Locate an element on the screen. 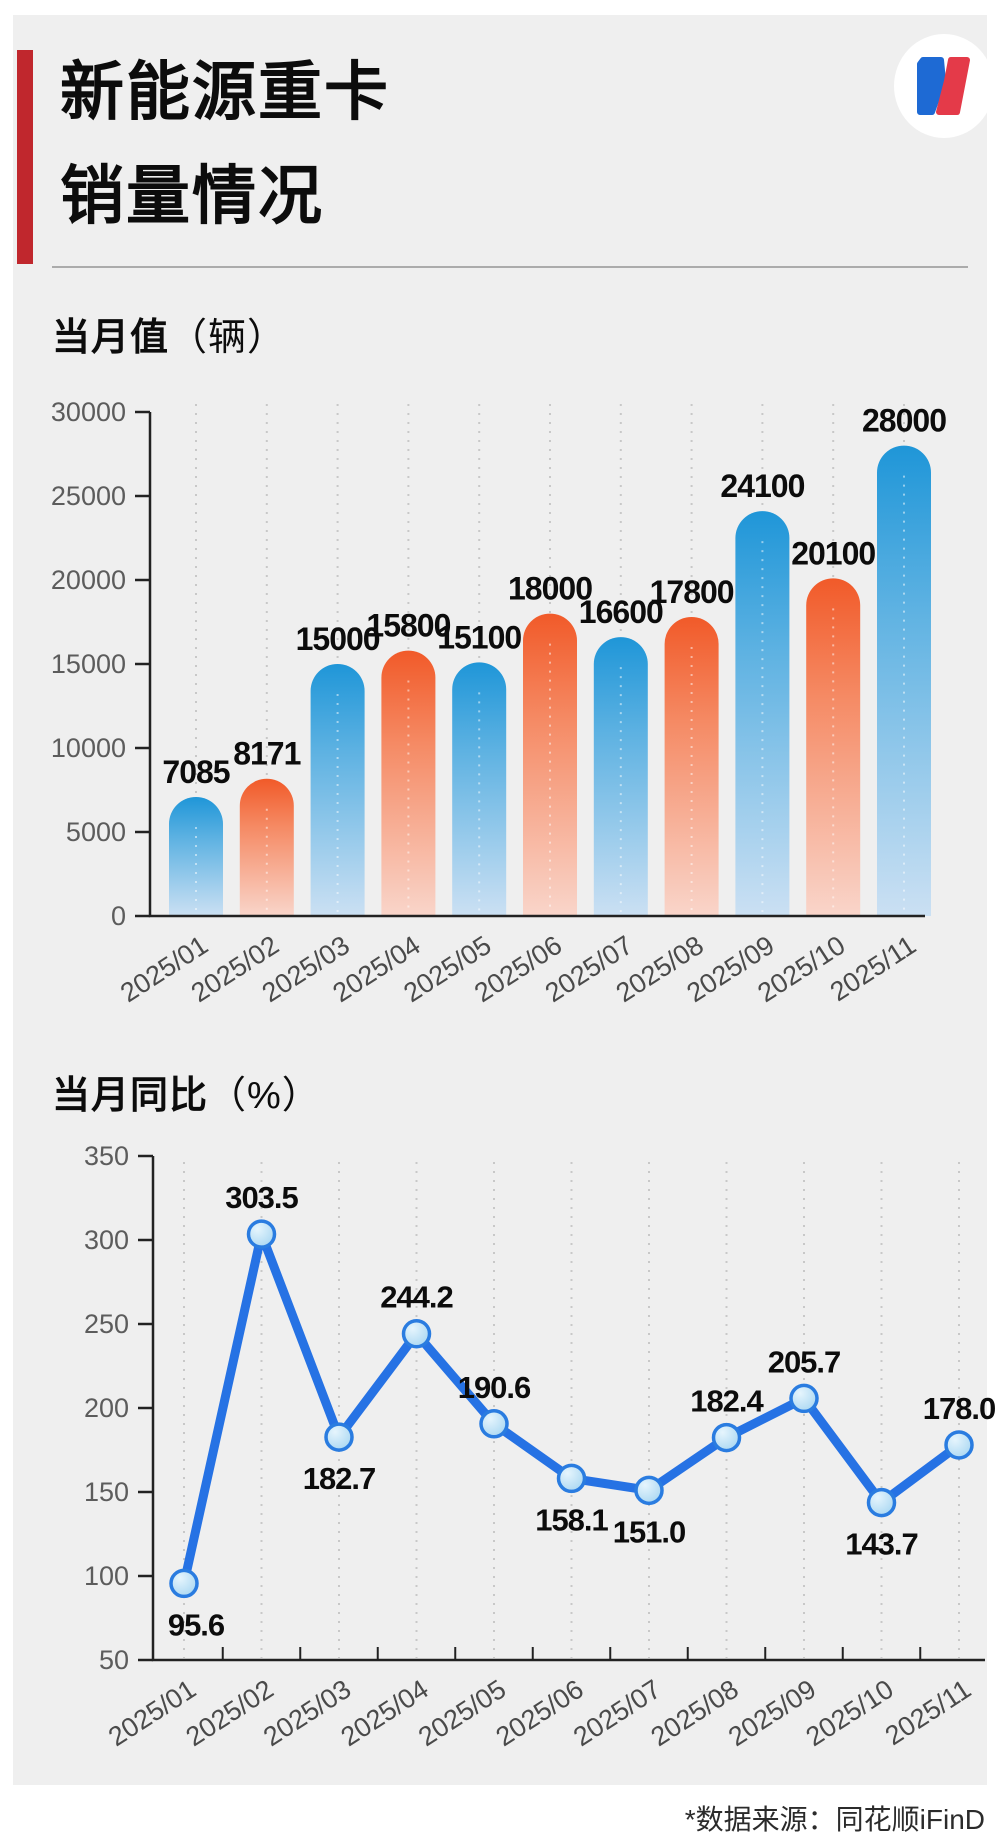 This screenshot has height=1844, width=1000. line-x-label: 2025/07 is located at coordinates (617, 1713).